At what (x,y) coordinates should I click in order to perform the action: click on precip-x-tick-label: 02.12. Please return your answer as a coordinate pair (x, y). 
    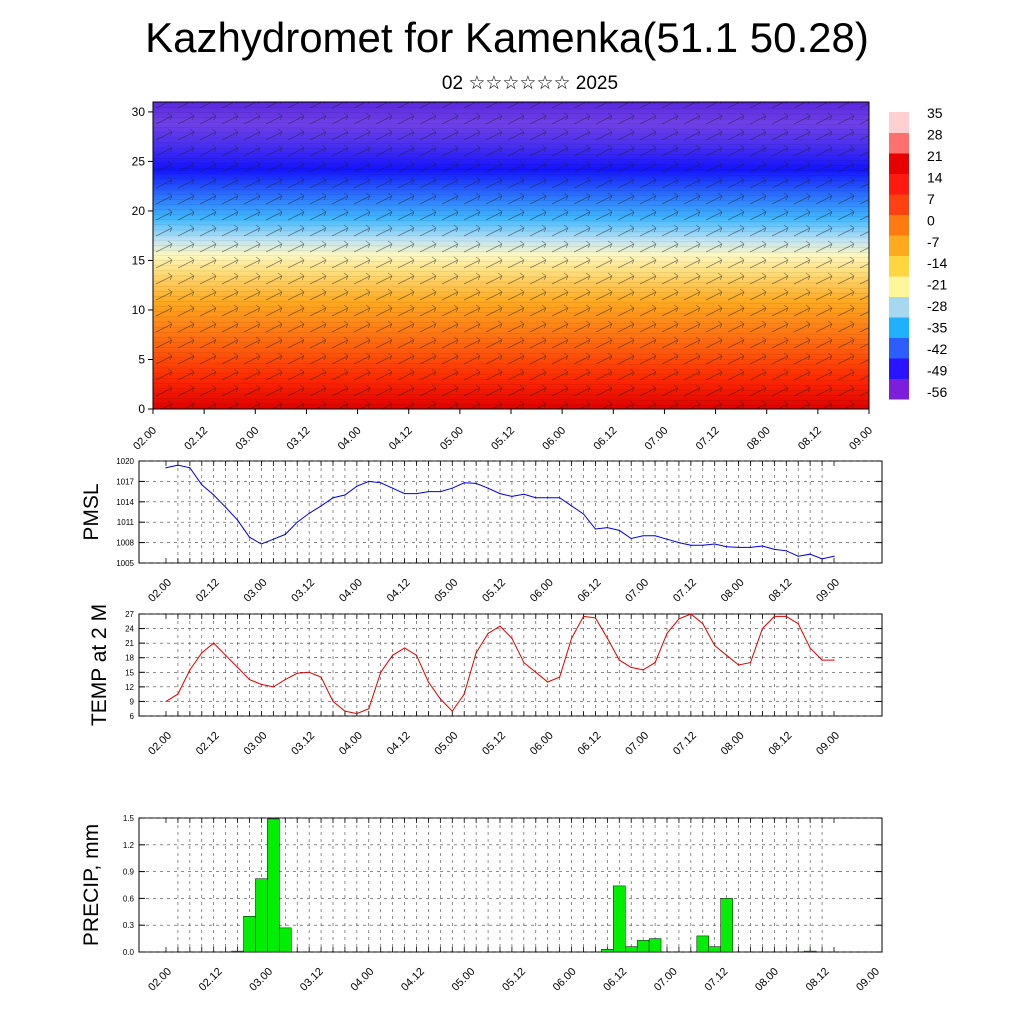
    Looking at the image, I should click on (211, 980).